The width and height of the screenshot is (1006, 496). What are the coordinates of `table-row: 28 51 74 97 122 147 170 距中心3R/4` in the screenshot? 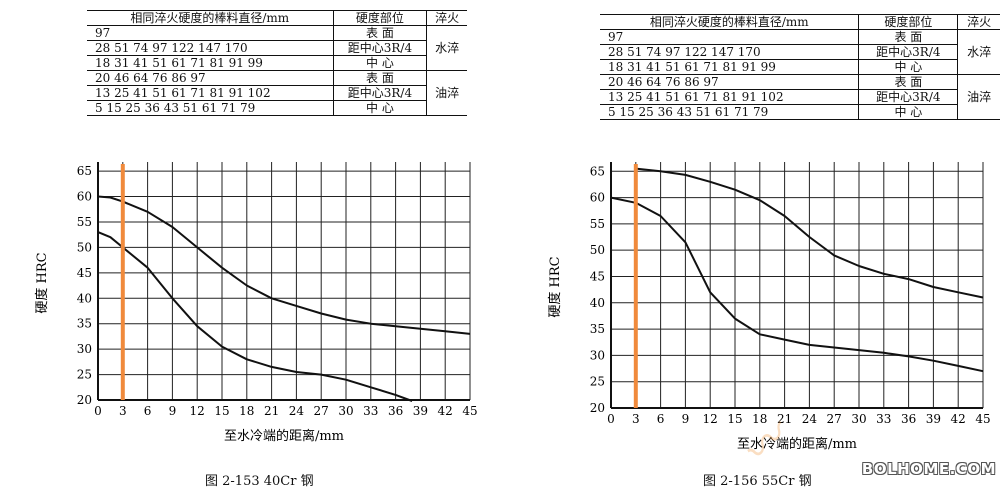 It's located at (277, 48).